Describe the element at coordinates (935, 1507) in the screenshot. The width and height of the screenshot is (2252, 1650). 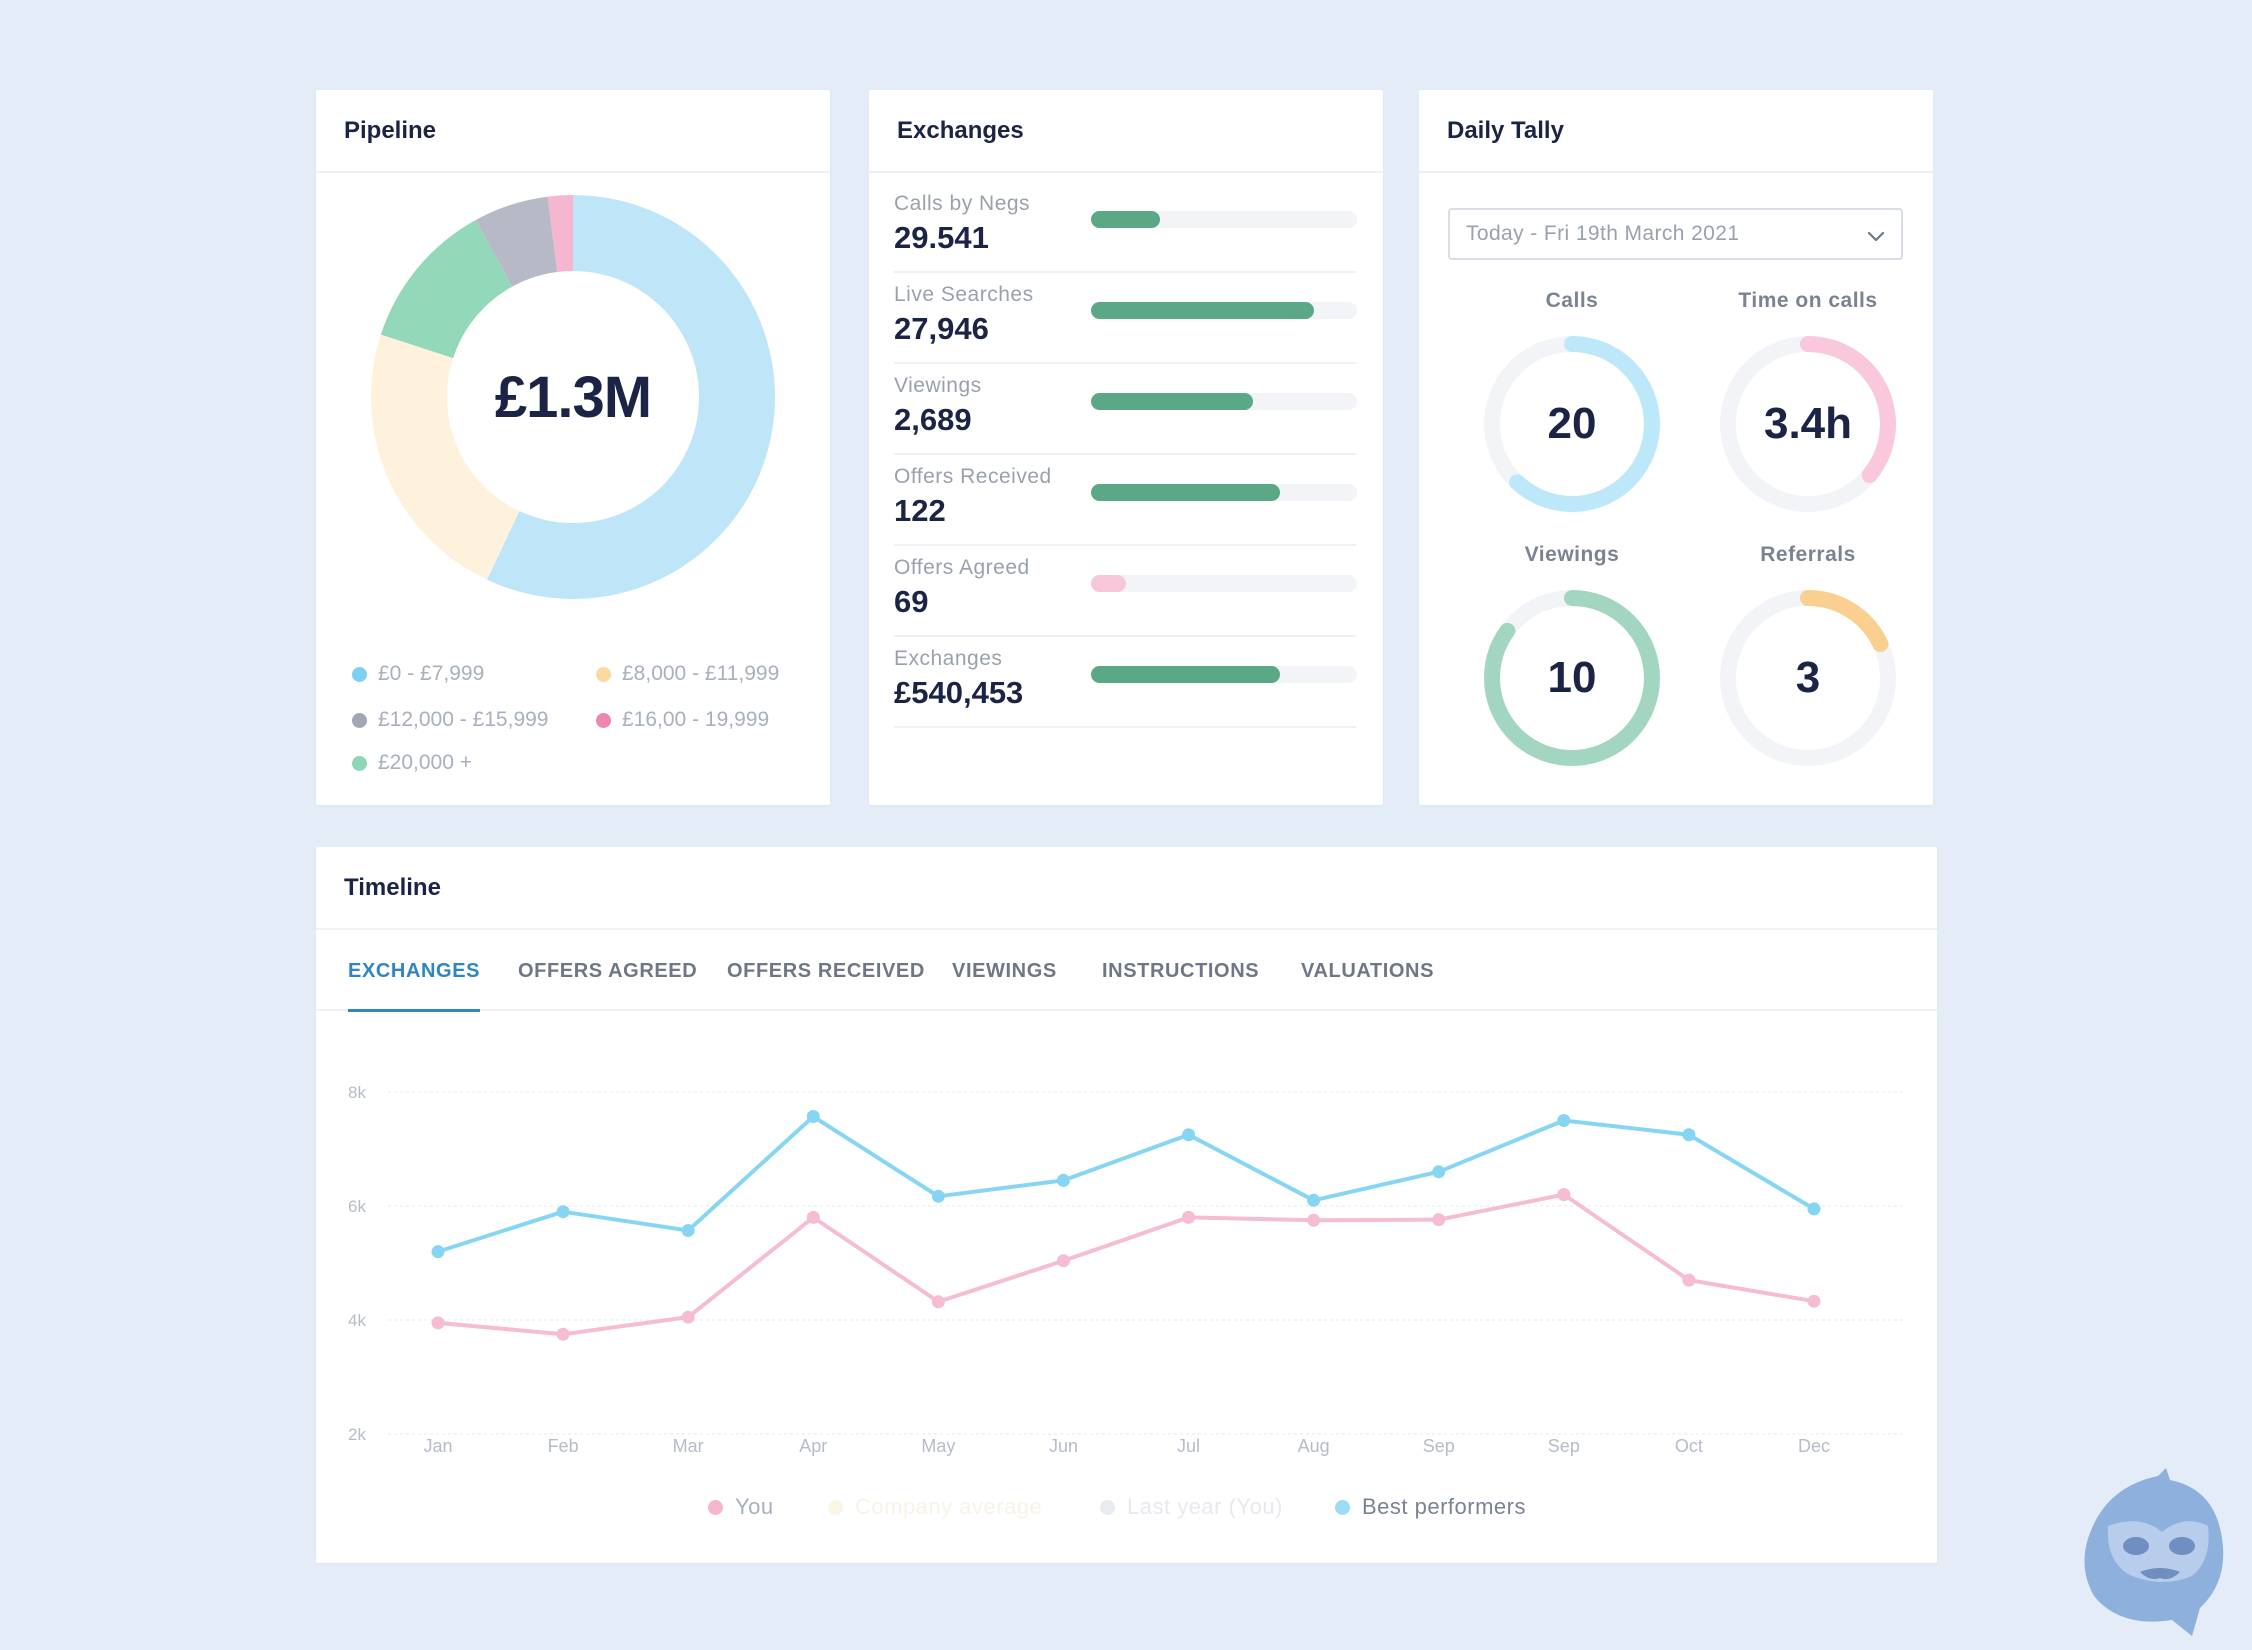
I see `legend-item-company-average: Company average` at that location.